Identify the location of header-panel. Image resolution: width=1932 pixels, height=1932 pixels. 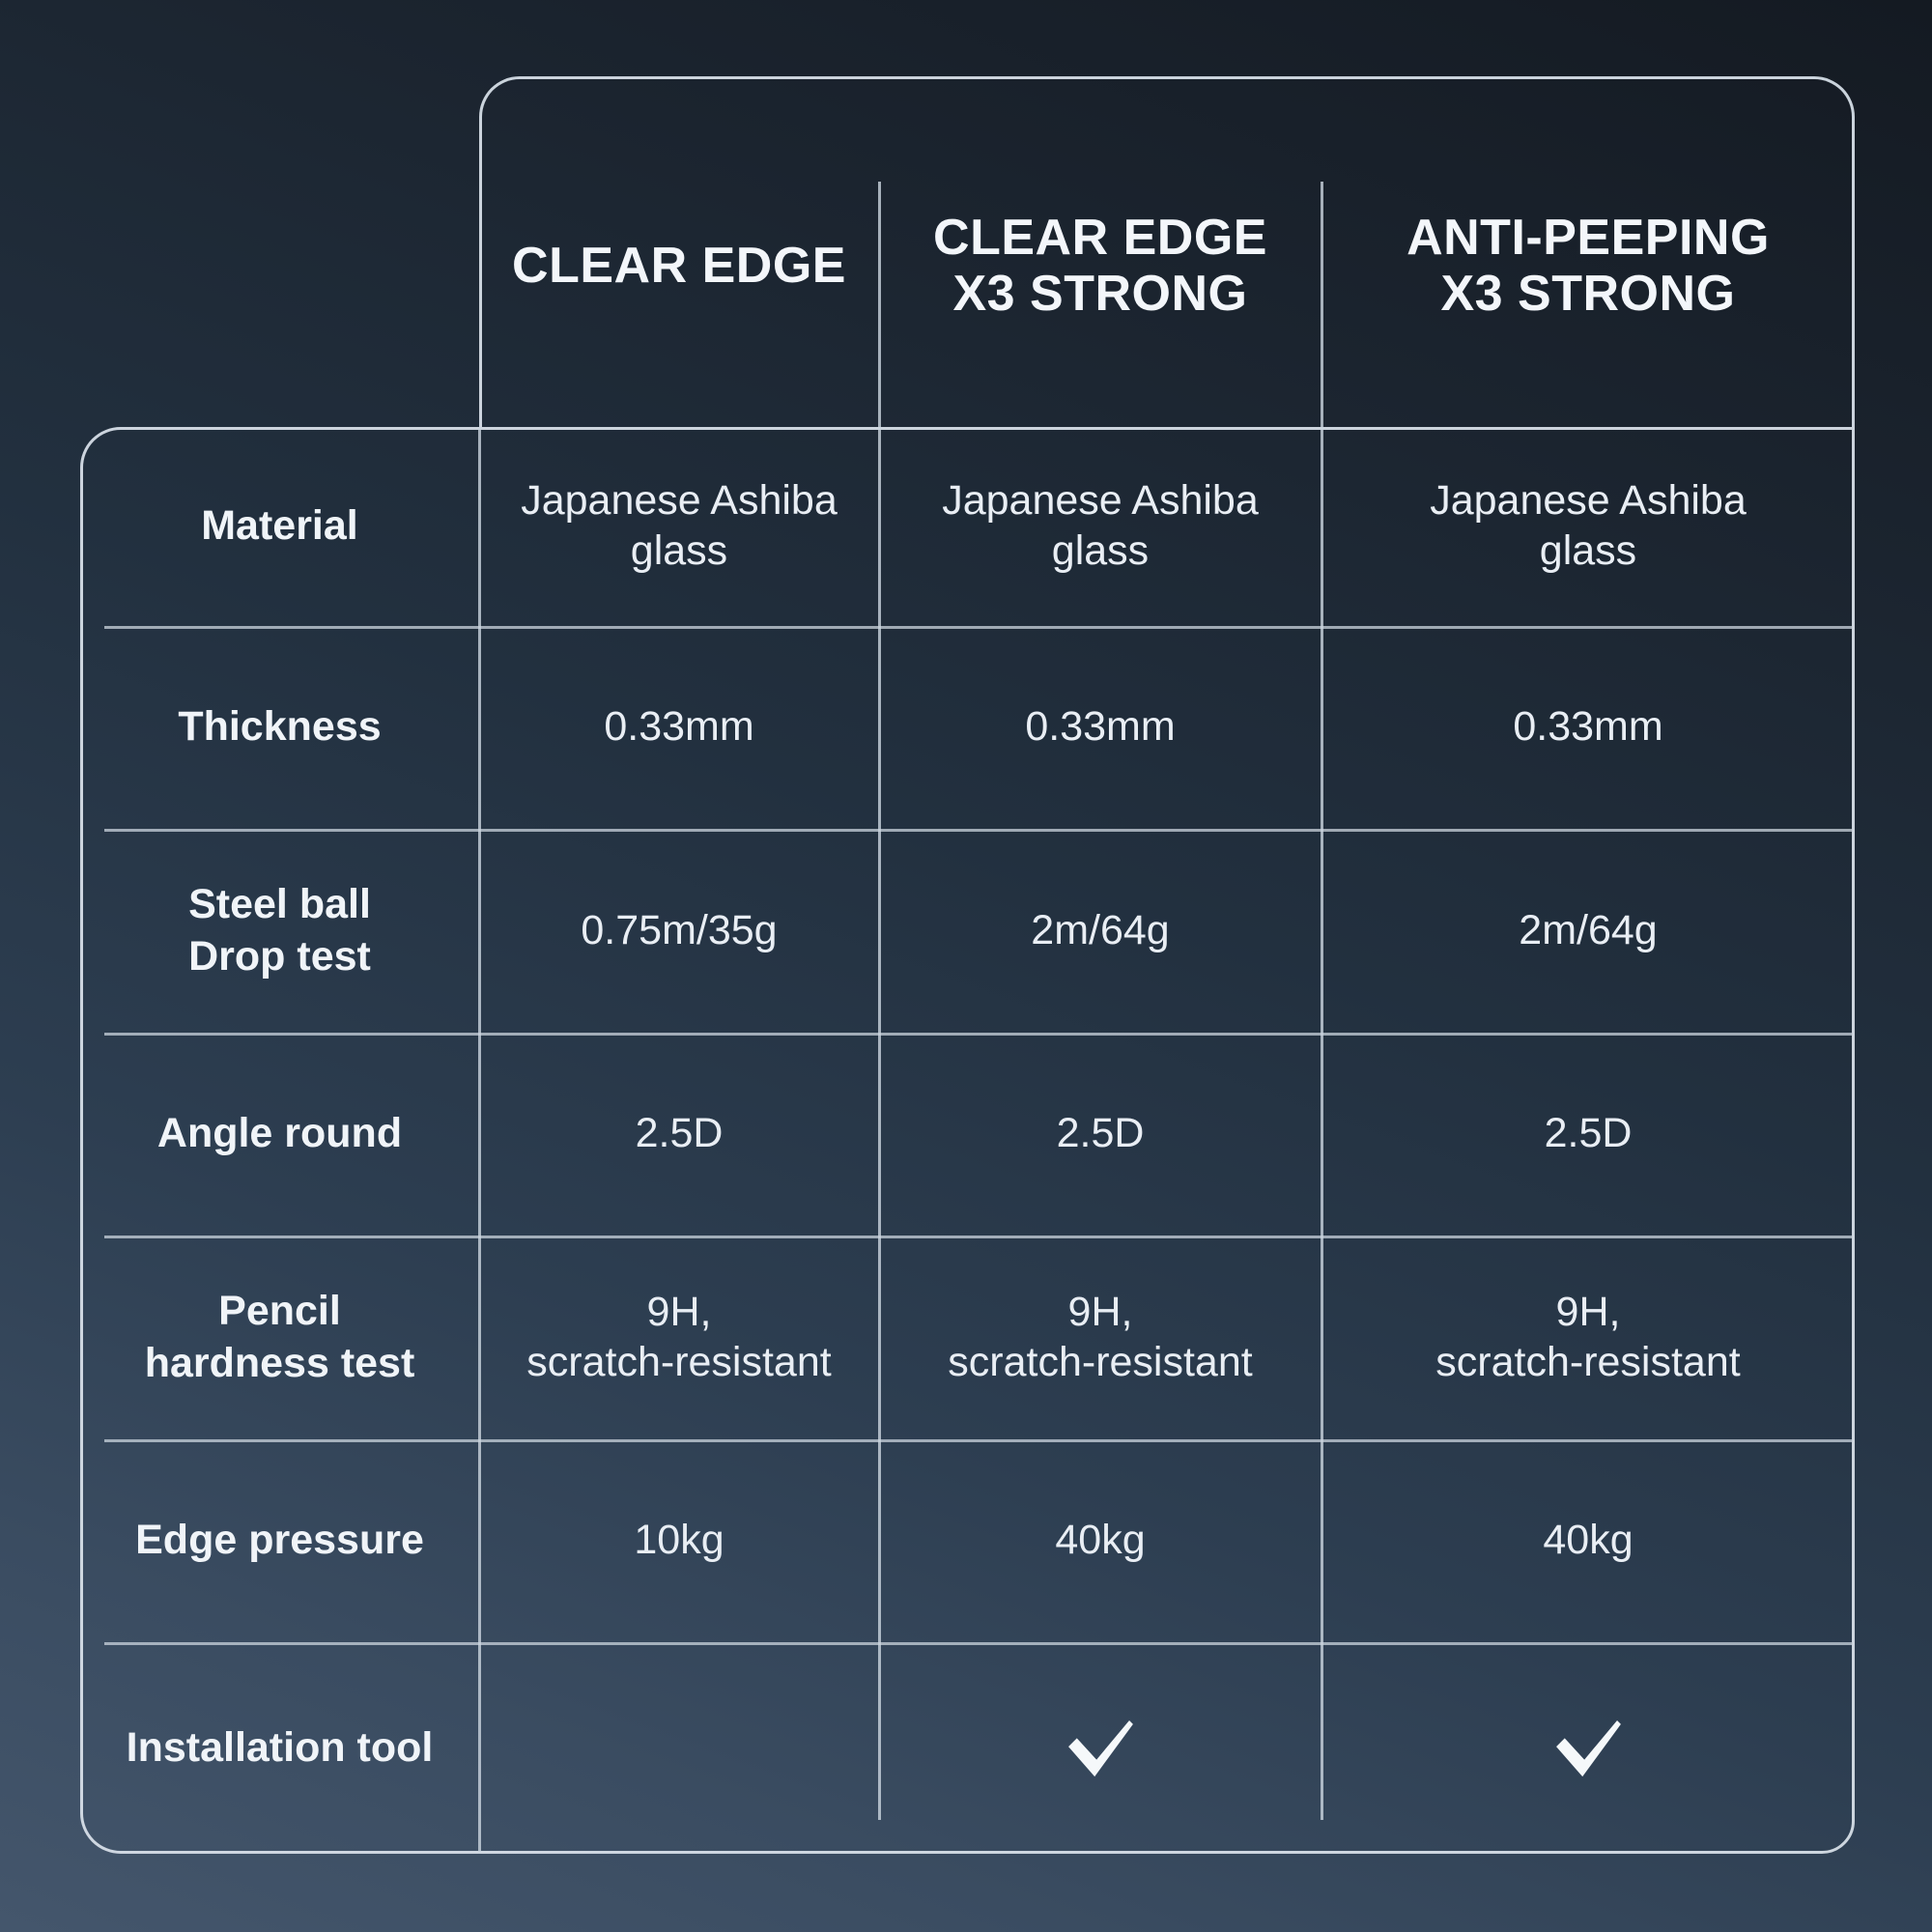
(1167, 252).